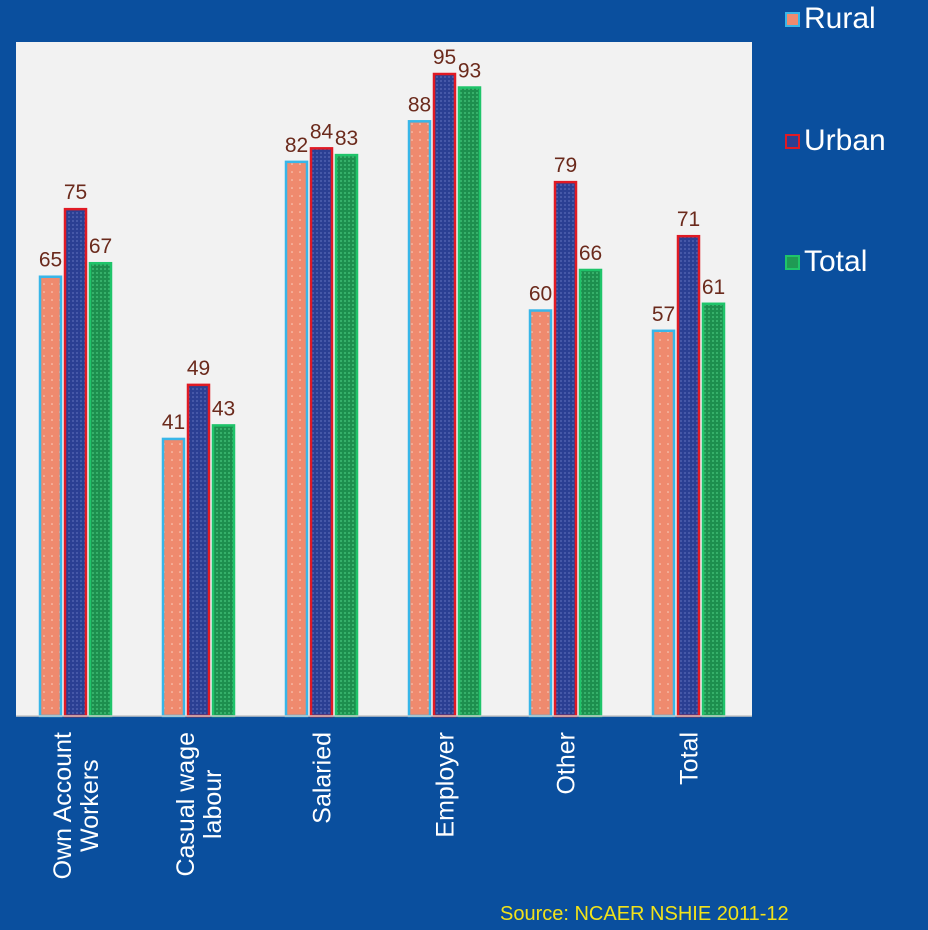  I want to click on value-label-urban-5: 71, so click(688, 219).